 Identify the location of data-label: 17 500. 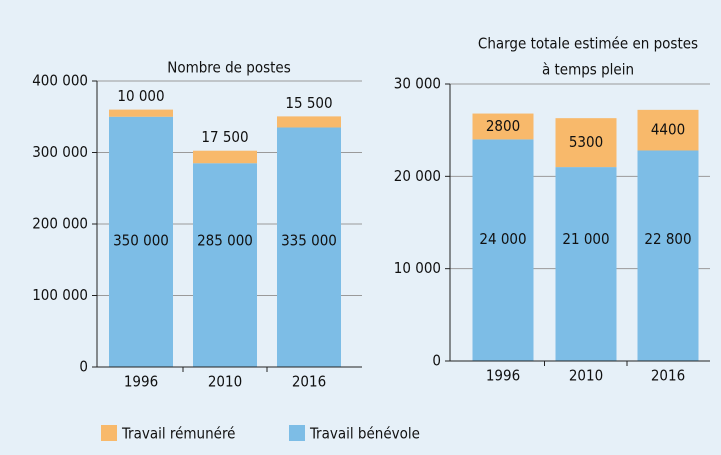
(224, 137).